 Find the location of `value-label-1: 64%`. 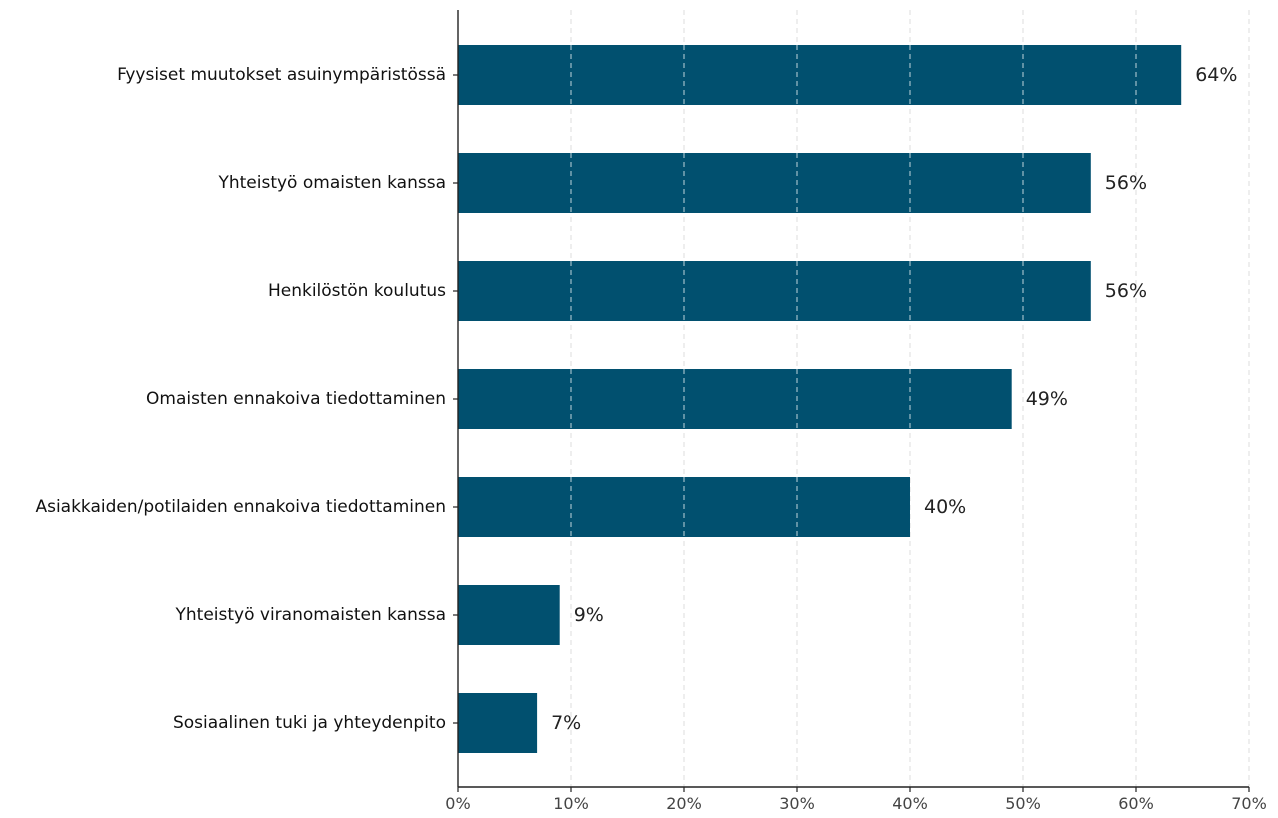

value-label-1: 64% is located at coordinates (1216, 75).